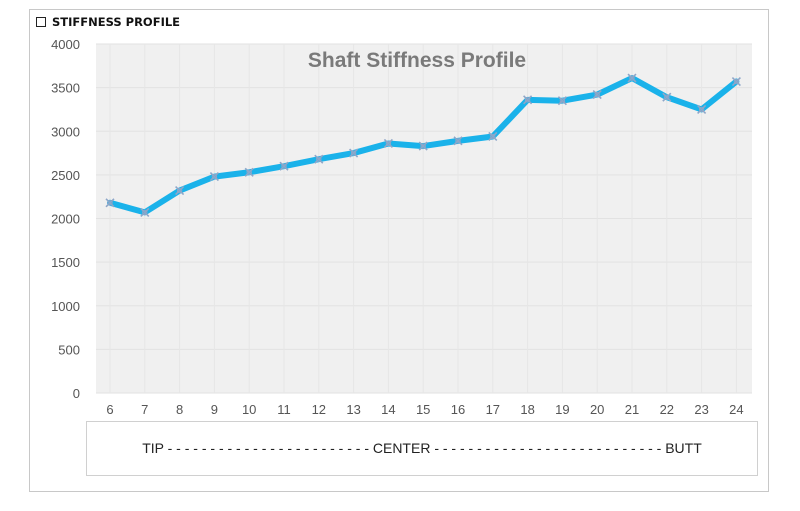 This screenshot has height=511, width=800. What do you see at coordinates (388, 409) in the screenshot?
I see `x-tick-label: 14` at bounding box center [388, 409].